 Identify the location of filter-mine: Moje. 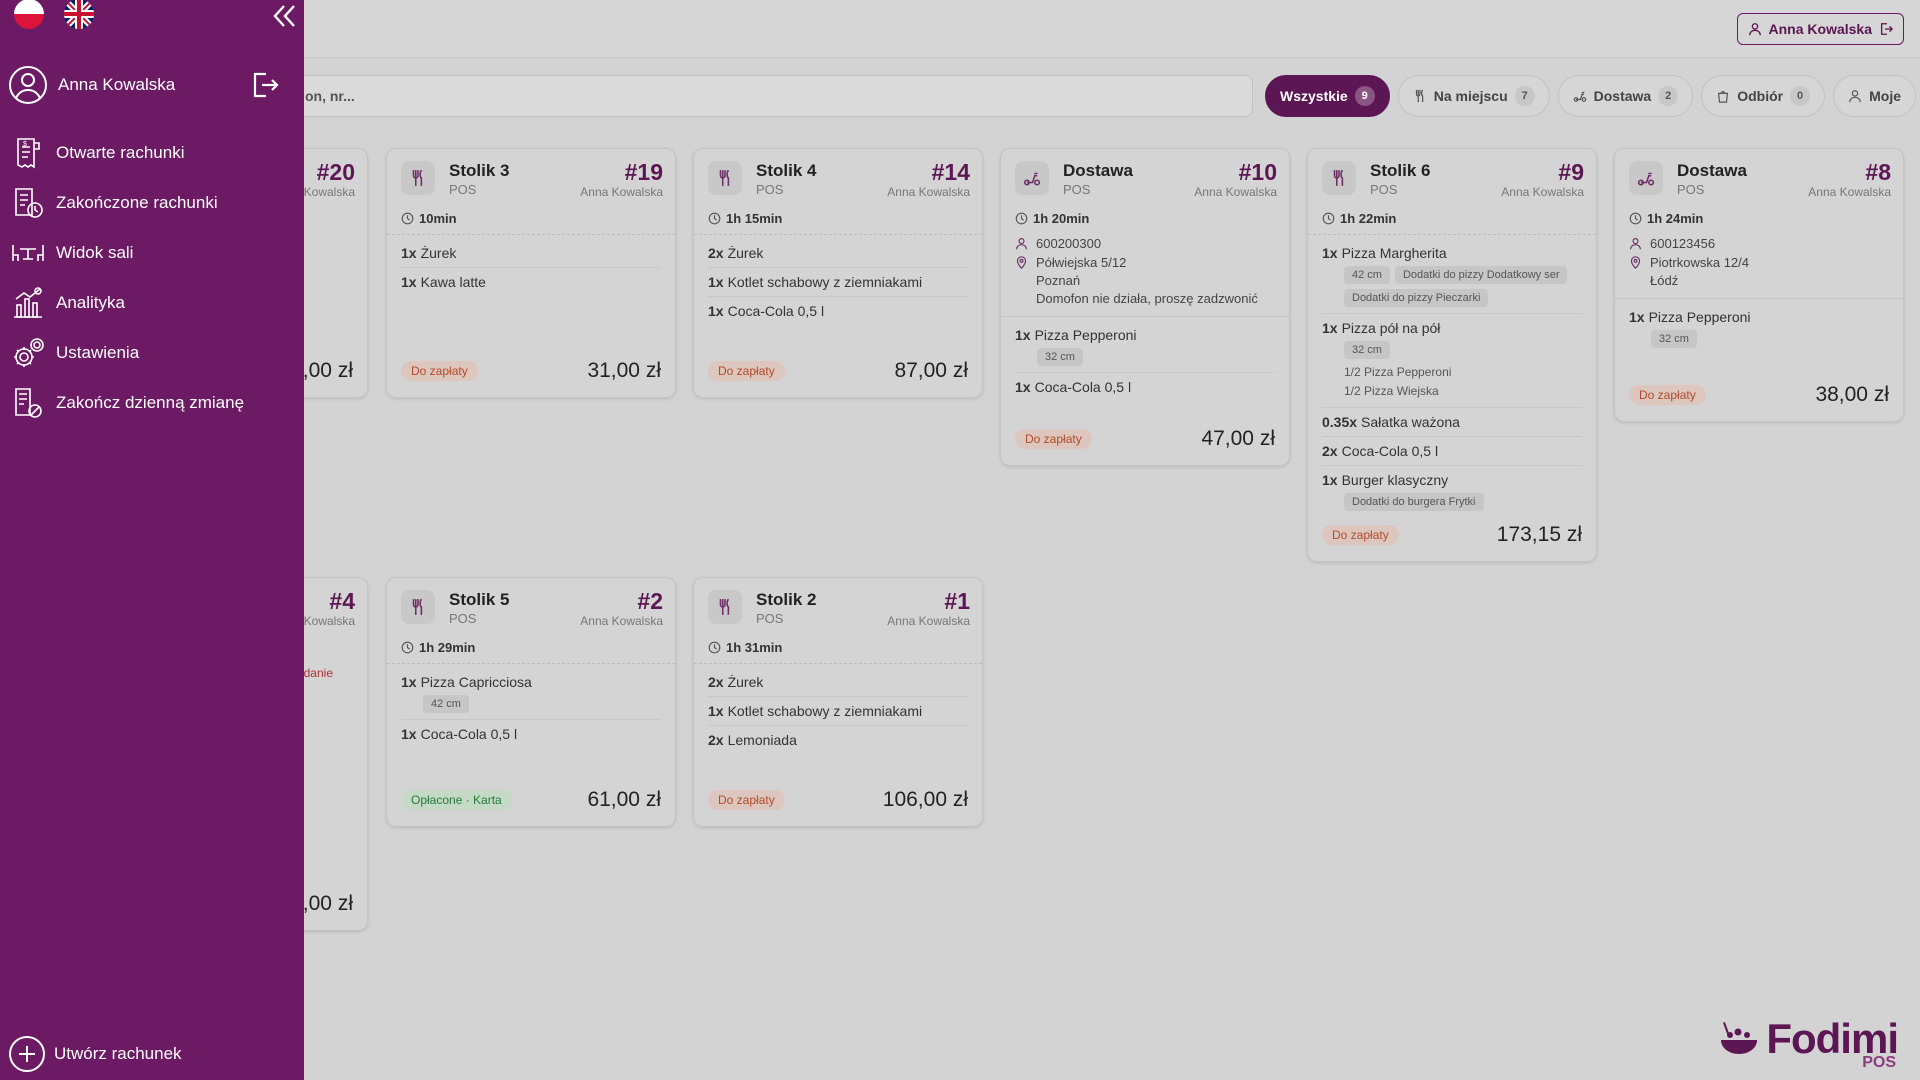
(1874, 96).